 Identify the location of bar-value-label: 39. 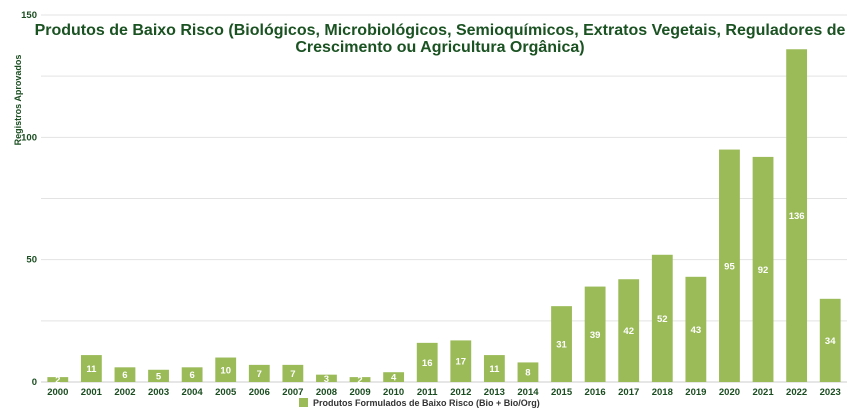
(595, 335).